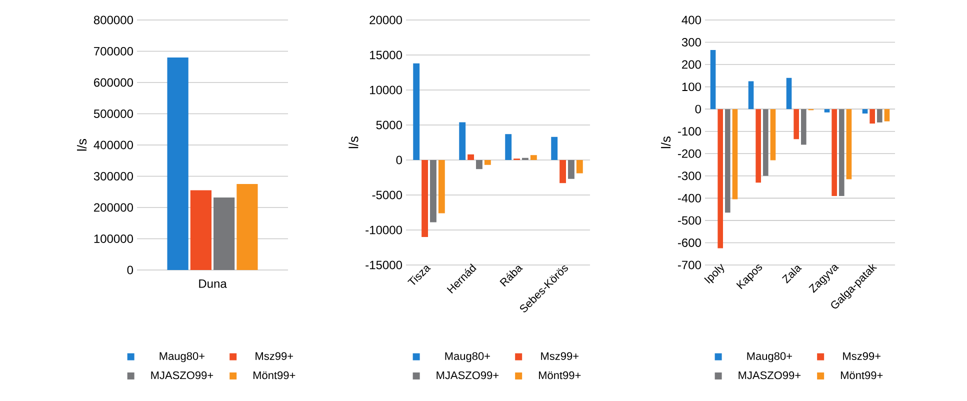 The image size is (967, 401). Describe the element at coordinates (386, 55) in the screenshot. I see `y-tick-label: 15000` at that location.